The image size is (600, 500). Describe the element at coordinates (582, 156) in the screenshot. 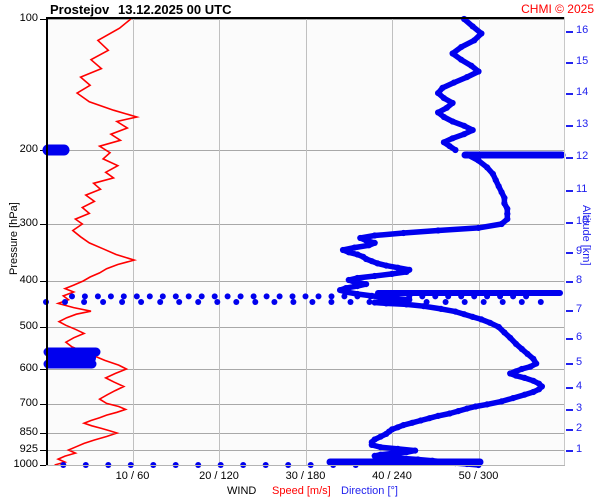

I see `altitude-tick-label: 12` at that location.